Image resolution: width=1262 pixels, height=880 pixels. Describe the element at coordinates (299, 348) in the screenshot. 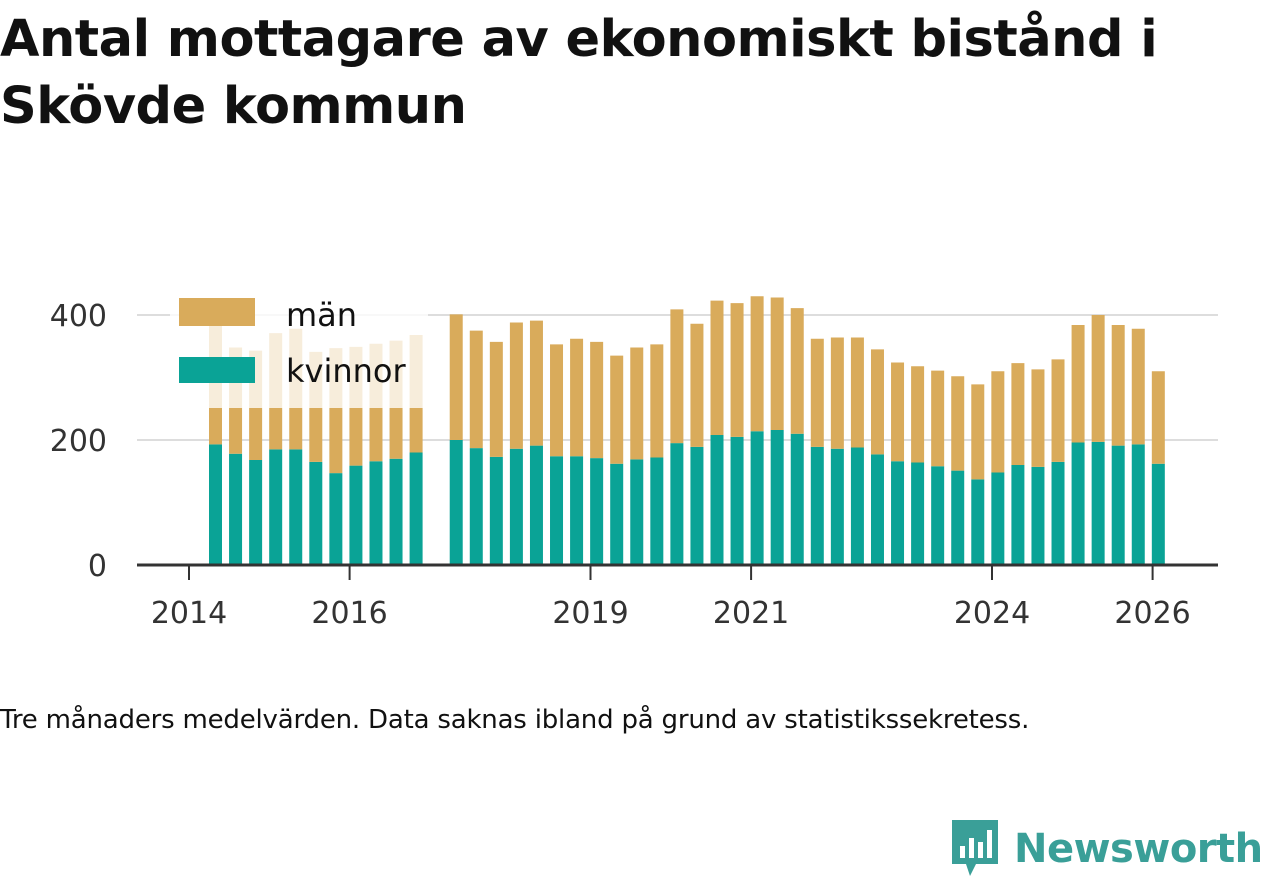

I see `legend: män kvinnor` at that location.